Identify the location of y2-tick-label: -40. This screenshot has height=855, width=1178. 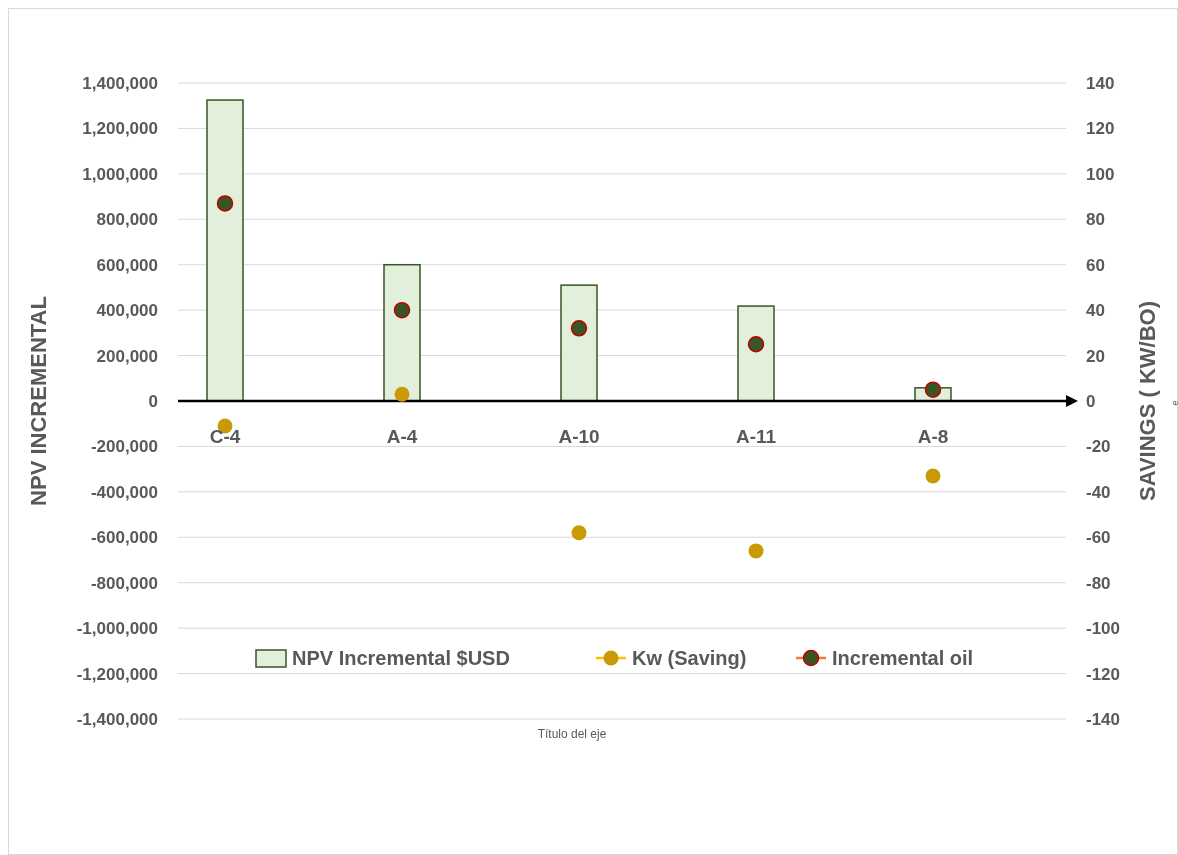
(1098, 492).